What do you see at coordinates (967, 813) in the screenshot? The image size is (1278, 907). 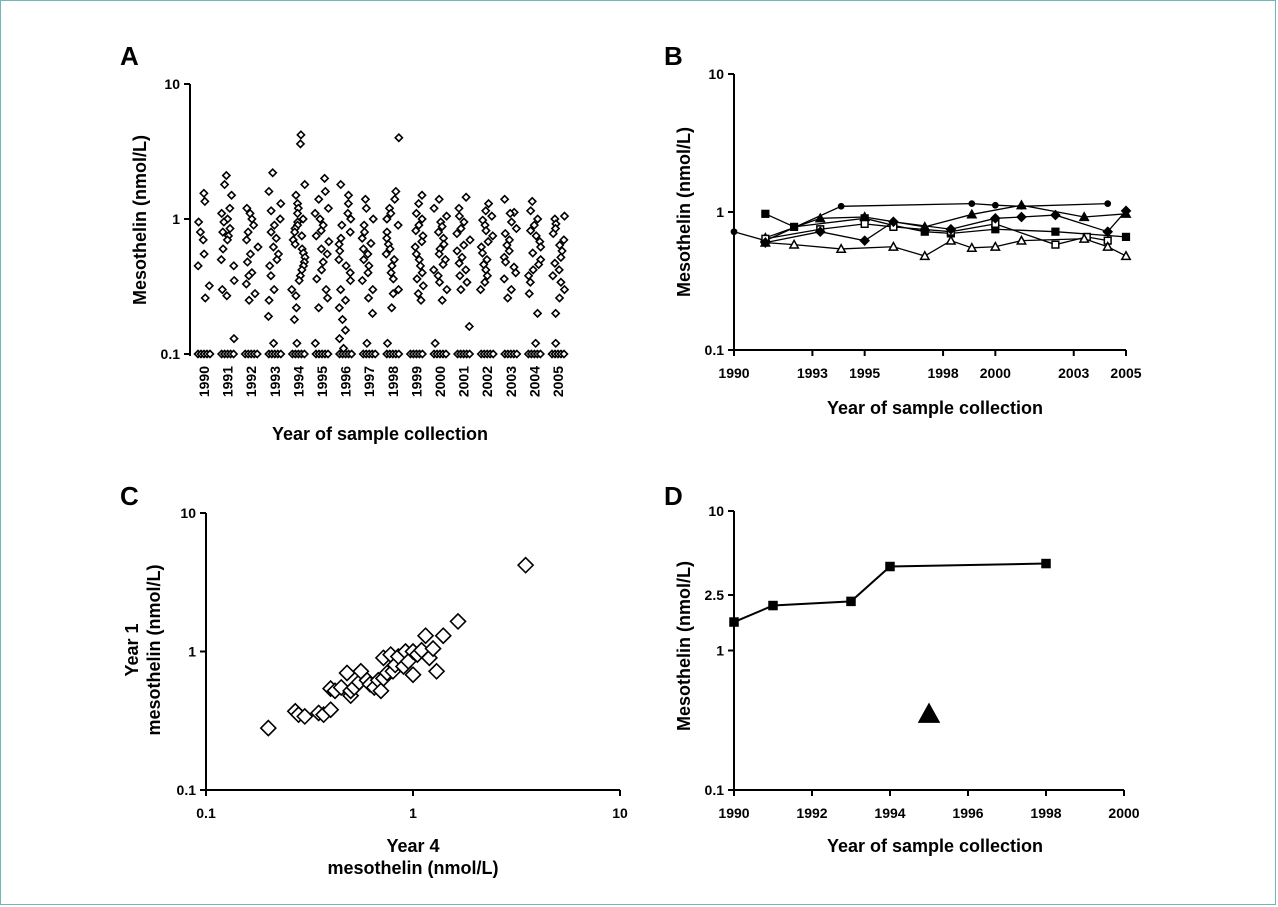 I see `panel-d-xtick-label: 1996` at bounding box center [967, 813].